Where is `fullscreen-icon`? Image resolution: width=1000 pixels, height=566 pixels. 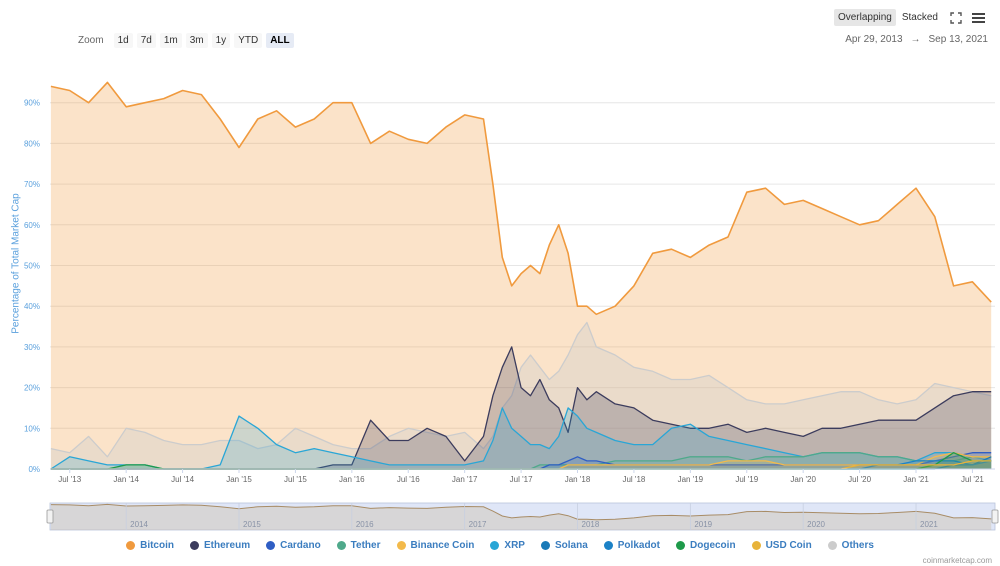 fullscreen-icon is located at coordinates (956, 18).